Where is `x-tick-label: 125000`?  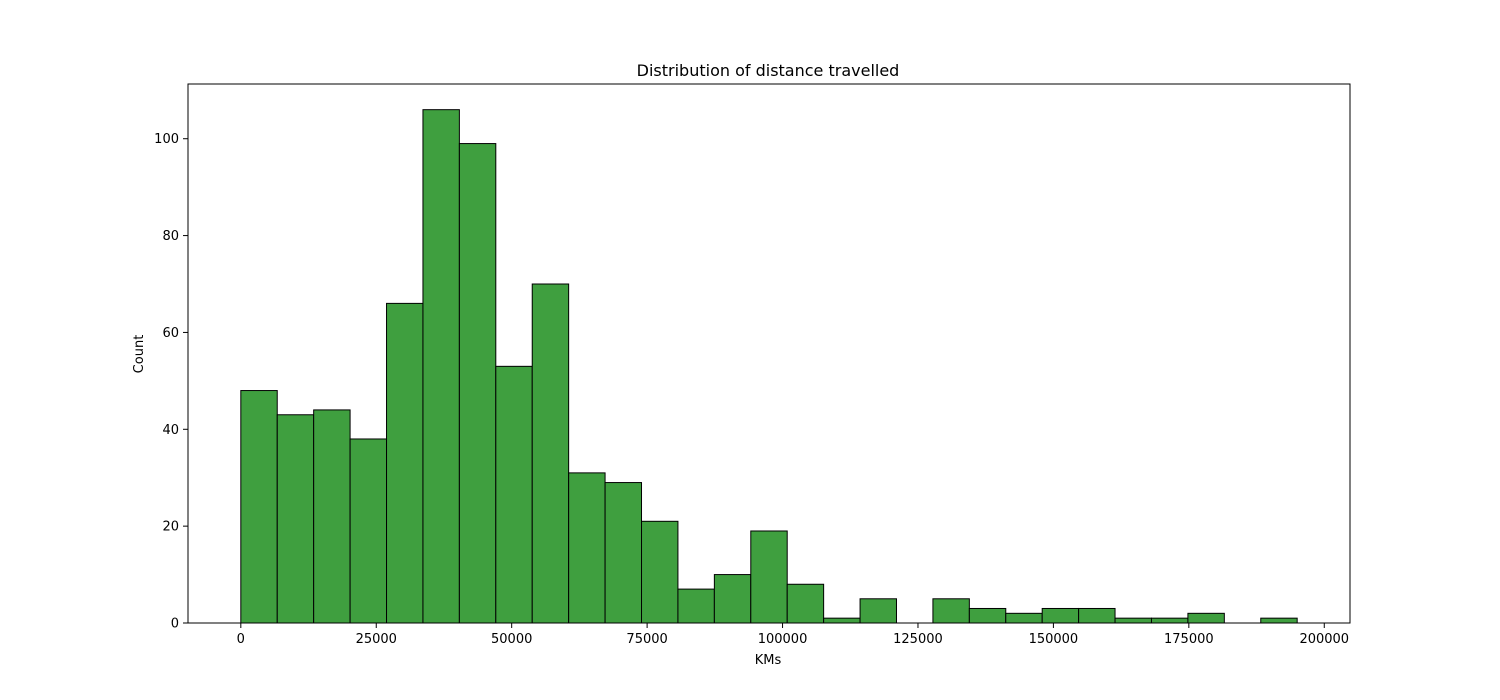 x-tick-label: 125000 is located at coordinates (918, 639).